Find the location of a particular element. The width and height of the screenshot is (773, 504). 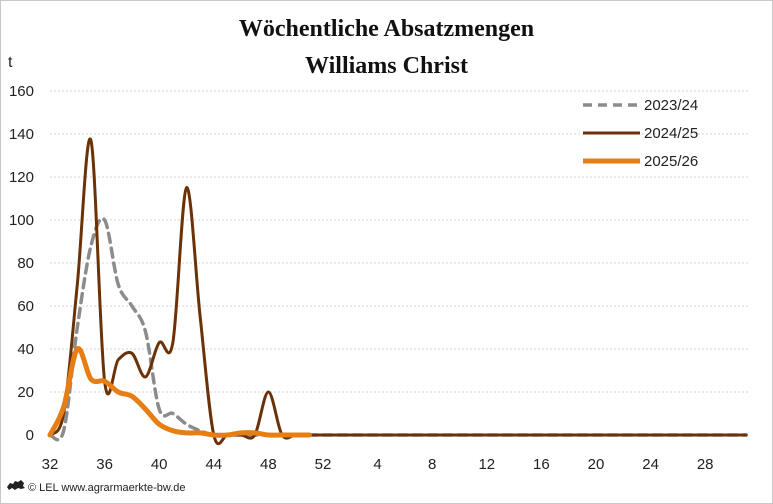

y-tick-label: 140 is located at coordinates (21, 134).